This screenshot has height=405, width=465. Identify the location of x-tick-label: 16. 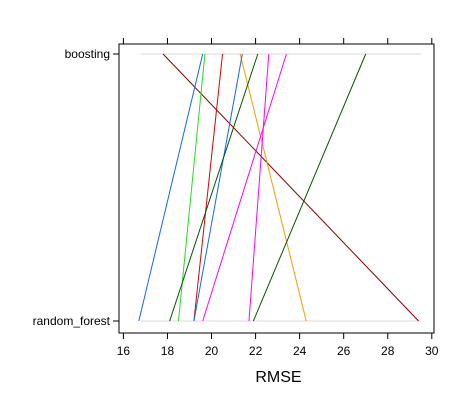
(124, 351).